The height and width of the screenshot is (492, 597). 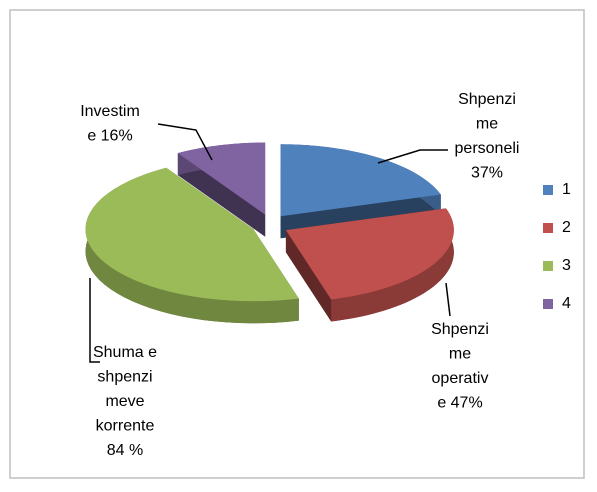 What do you see at coordinates (487, 173) in the screenshot?
I see `data-label: 37%` at bounding box center [487, 173].